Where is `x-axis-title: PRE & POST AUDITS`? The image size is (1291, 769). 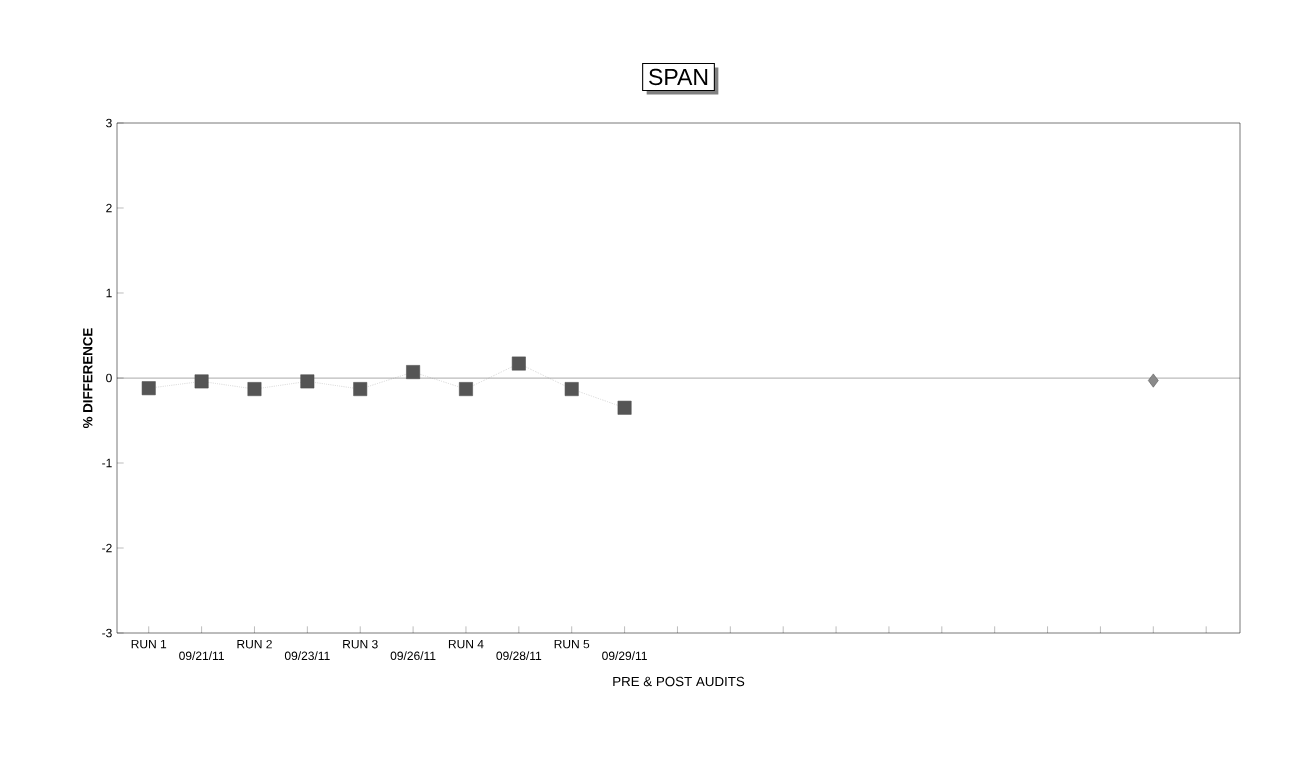
x-axis-title: PRE & POST AUDITS is located at coordinates (679, 681).